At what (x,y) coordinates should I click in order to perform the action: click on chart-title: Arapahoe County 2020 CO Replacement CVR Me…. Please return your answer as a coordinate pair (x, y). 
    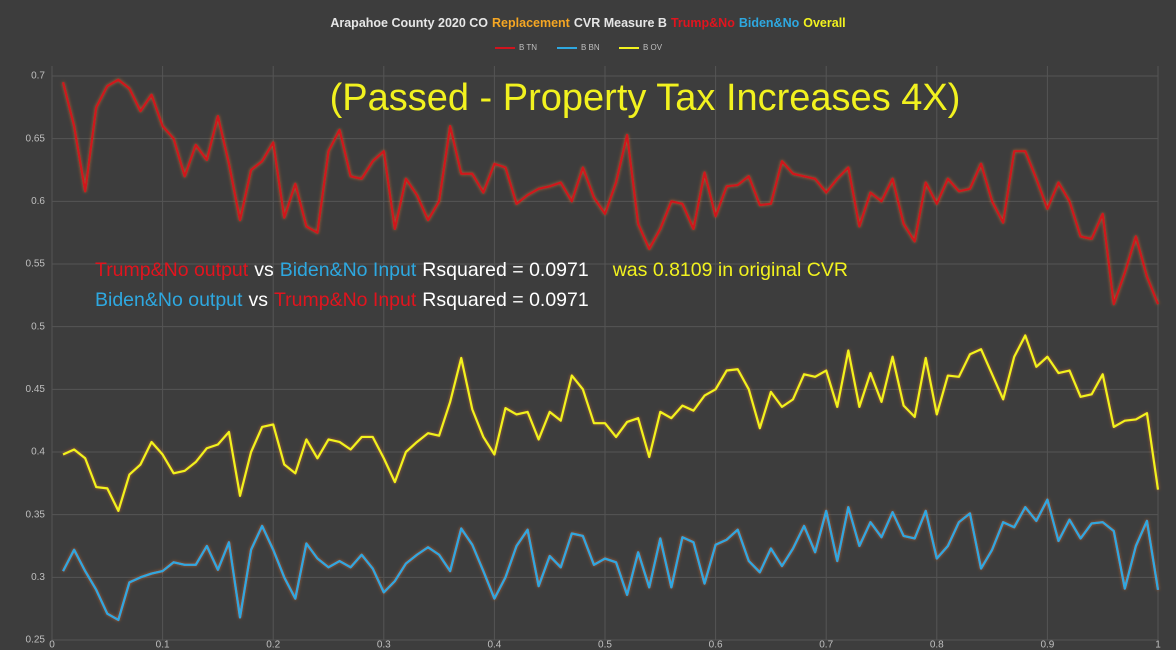
    Looking at the image, I should click on (587, 23).